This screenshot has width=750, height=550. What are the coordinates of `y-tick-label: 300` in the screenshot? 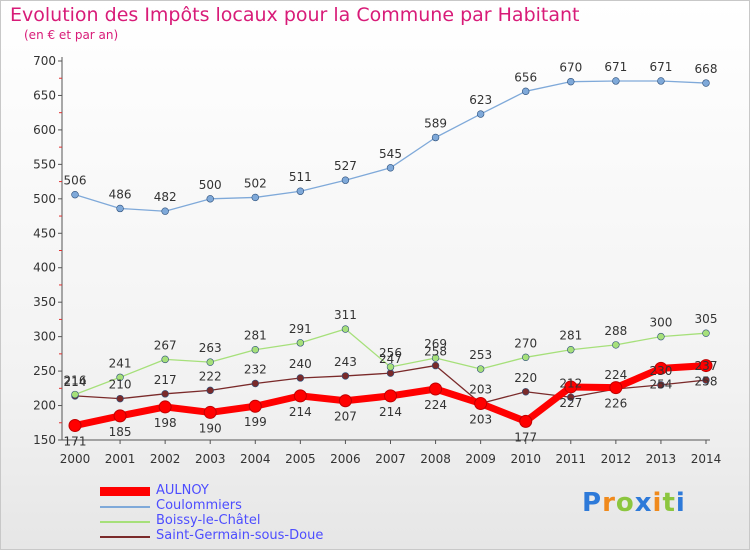 It's located at (44, 337).